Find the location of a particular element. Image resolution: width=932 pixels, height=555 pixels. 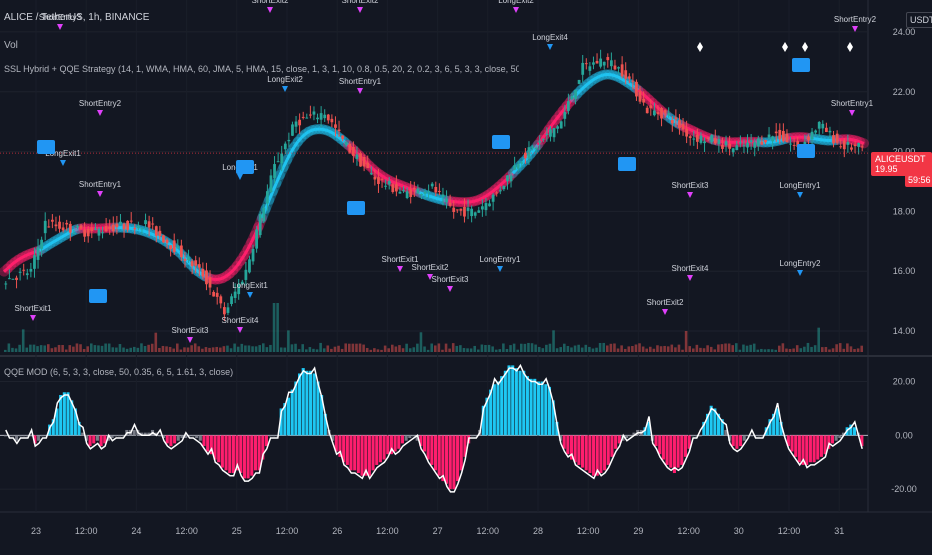

current-price-value: 19.95 is located at coordinates (886, 169).